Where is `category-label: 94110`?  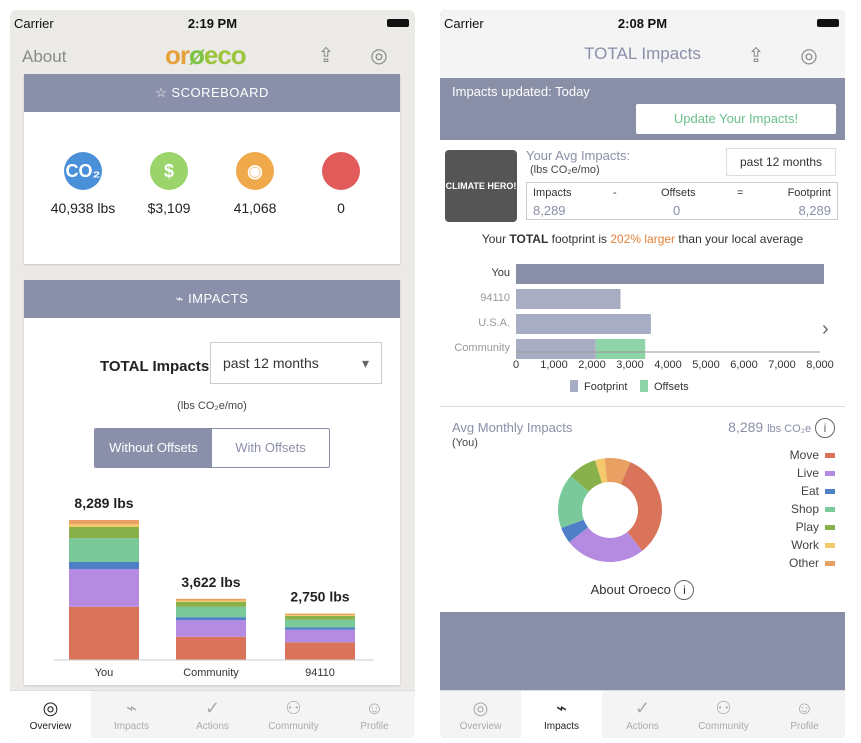 category-label: 94110 is located at coordinates (495, 298).